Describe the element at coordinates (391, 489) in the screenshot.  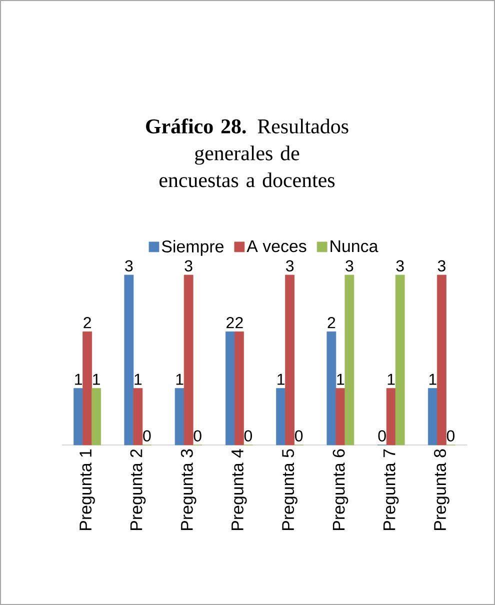
I see `x-tick-label: Pregunta 7` at that location.